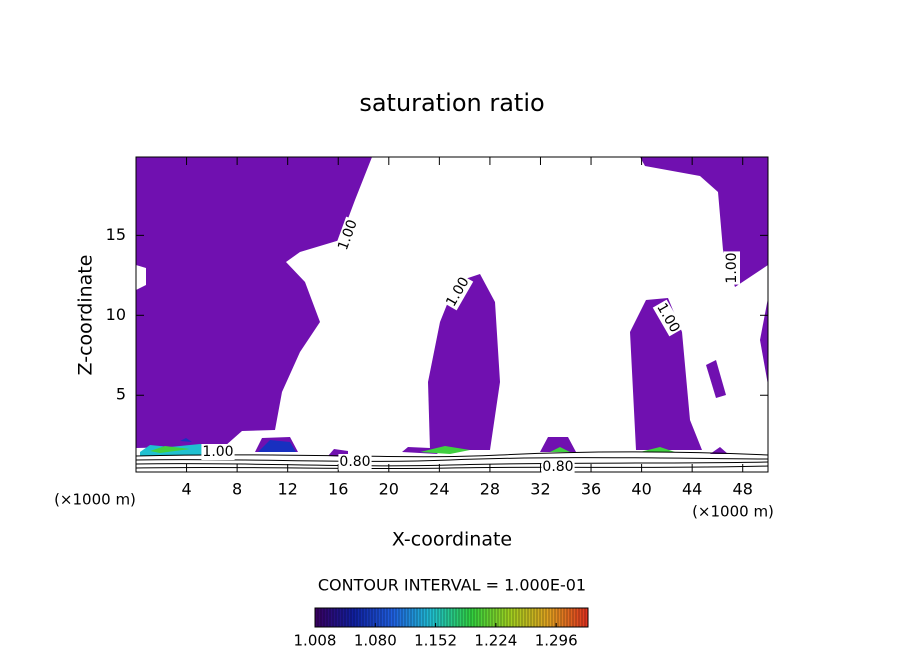  I want to click on x-tick-label: 44, so click(692, 489).